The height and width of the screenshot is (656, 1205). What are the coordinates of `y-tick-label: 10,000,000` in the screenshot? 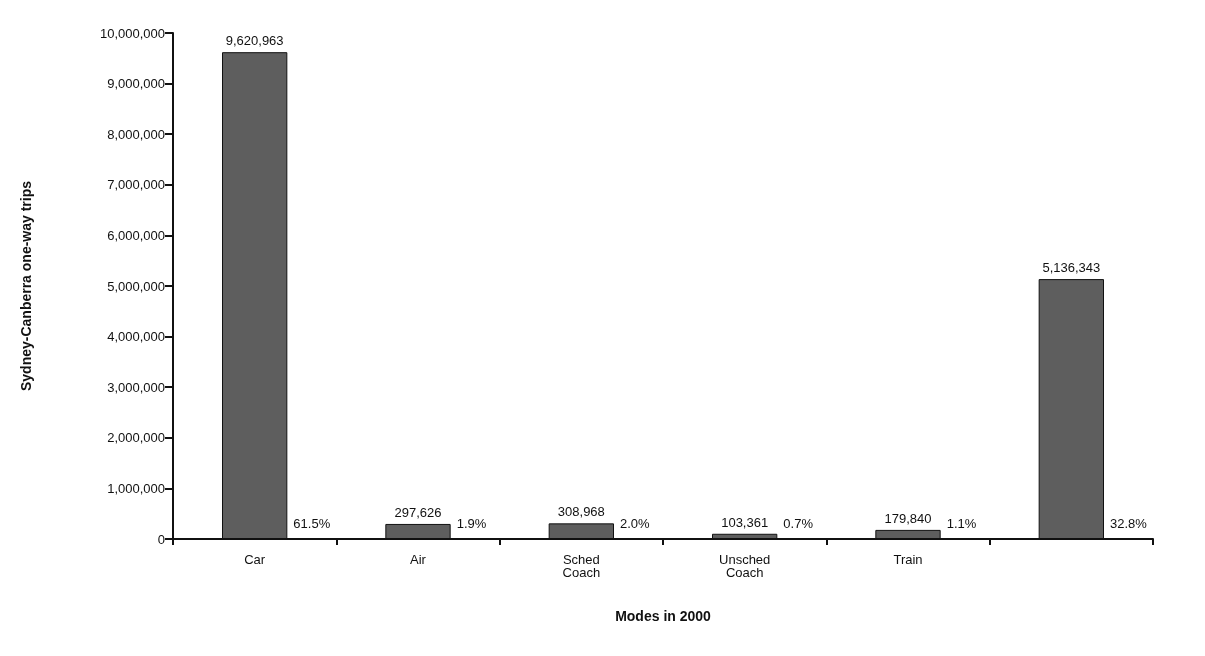 It's located at (132, 33).